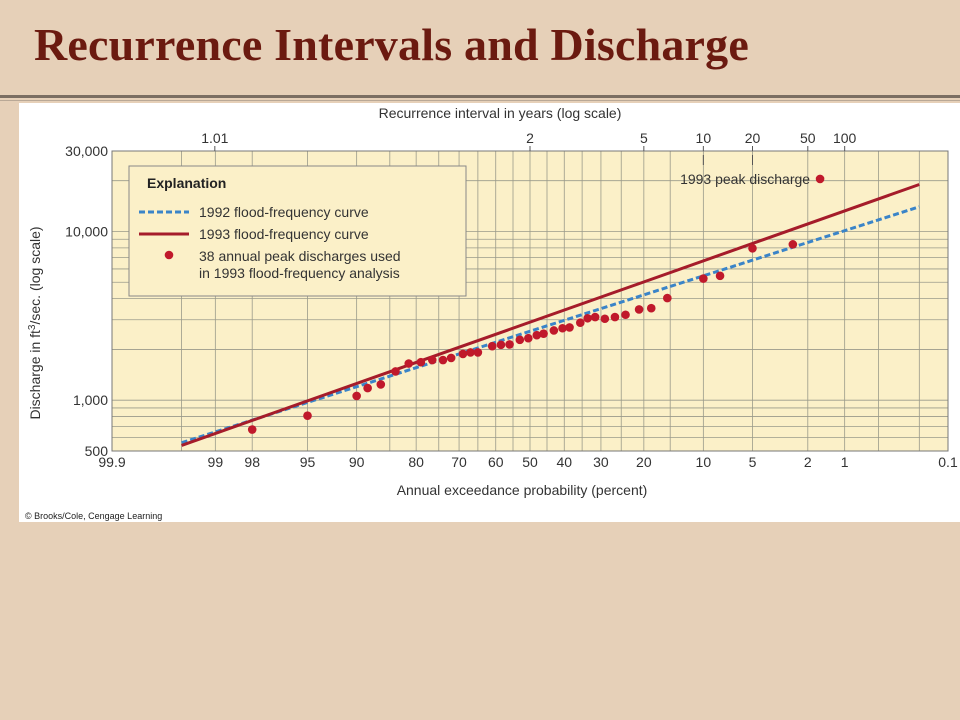 The width and height of the screenshot is (960, 720). I want to click on top-tick-label: 100, so click(845, 138).